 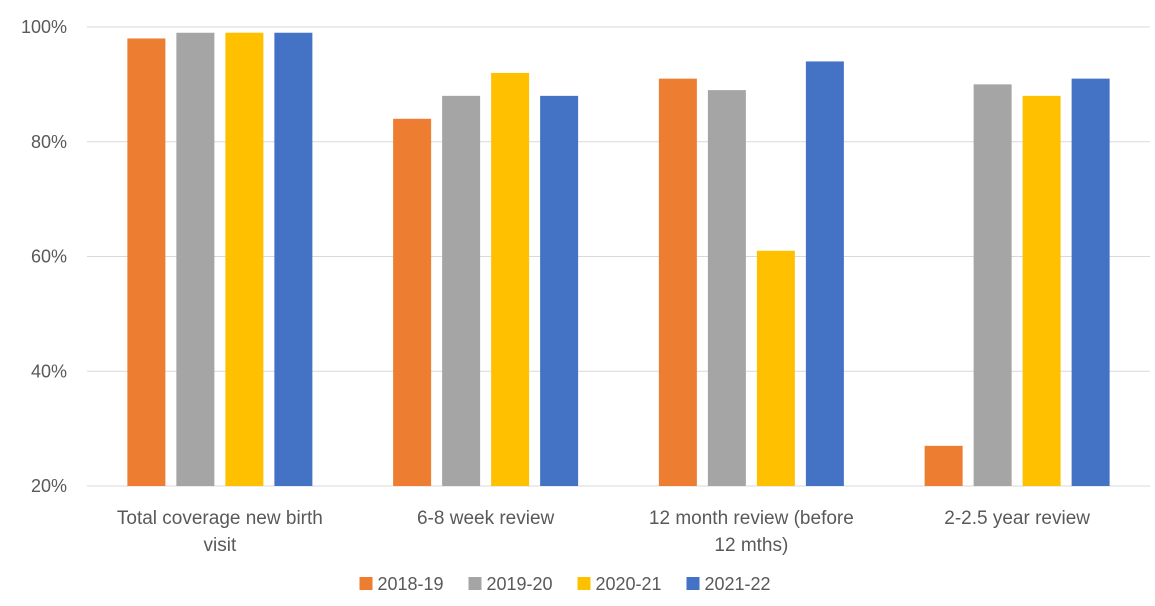 I want to click on legend-label: 2020-21, so click(x=629, y=584).